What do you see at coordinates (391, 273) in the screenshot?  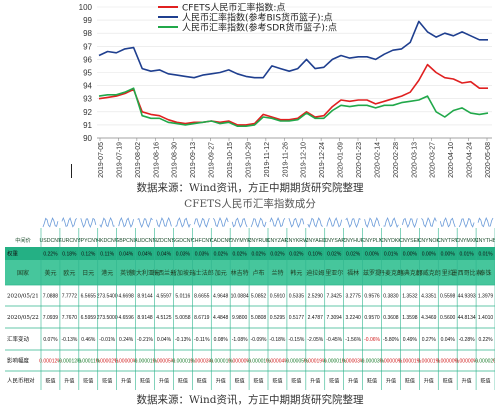 I see `column-header: 丹麦克朗` at bounding box center [391, 273].